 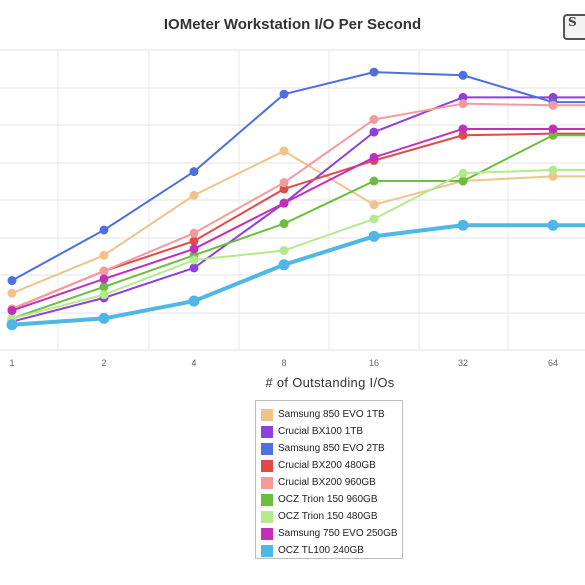 I want to click on legend-item: Samsung 850 EVO 1TB, so click(x=331, y=414).